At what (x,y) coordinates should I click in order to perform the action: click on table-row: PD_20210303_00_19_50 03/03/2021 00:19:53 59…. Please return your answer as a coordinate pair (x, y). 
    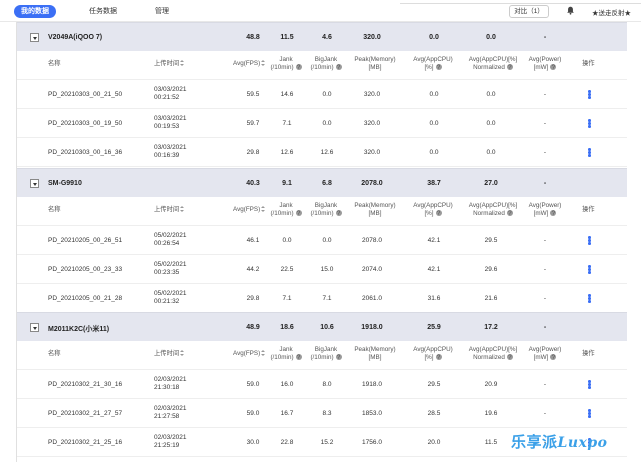
    Looking at the image, I should click on (322, 123).